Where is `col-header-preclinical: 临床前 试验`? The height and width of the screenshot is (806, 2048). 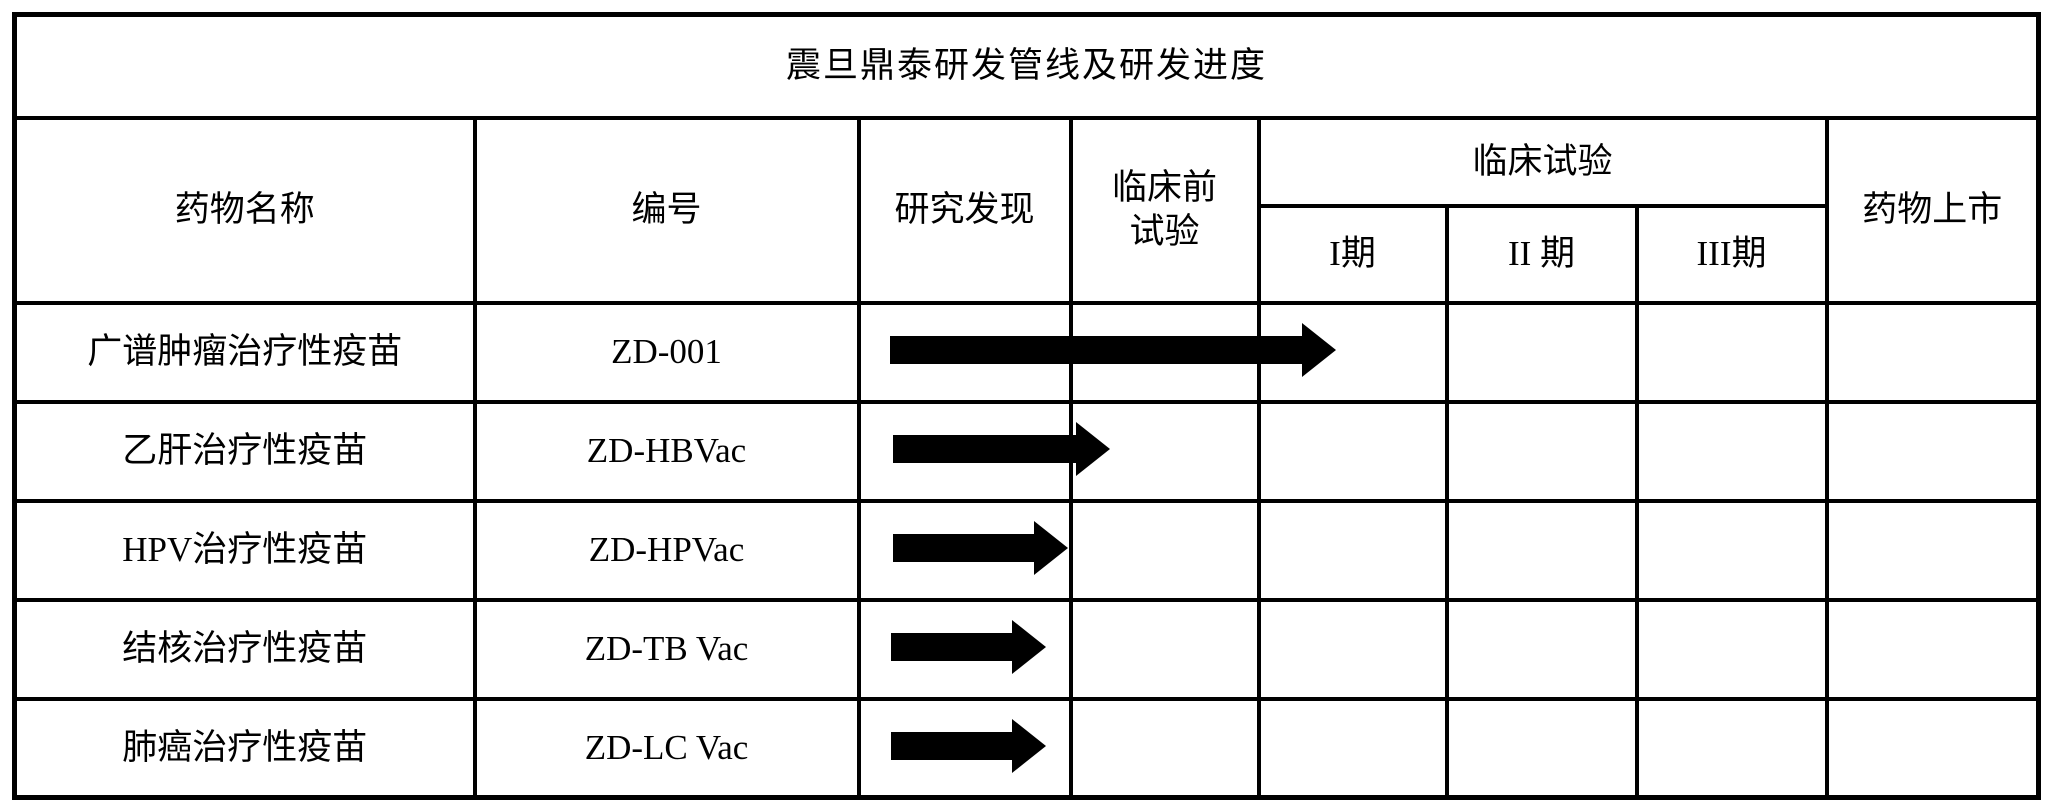 col-header-preclinical: 临床前 试验 is located at coordinates (1164, 210).